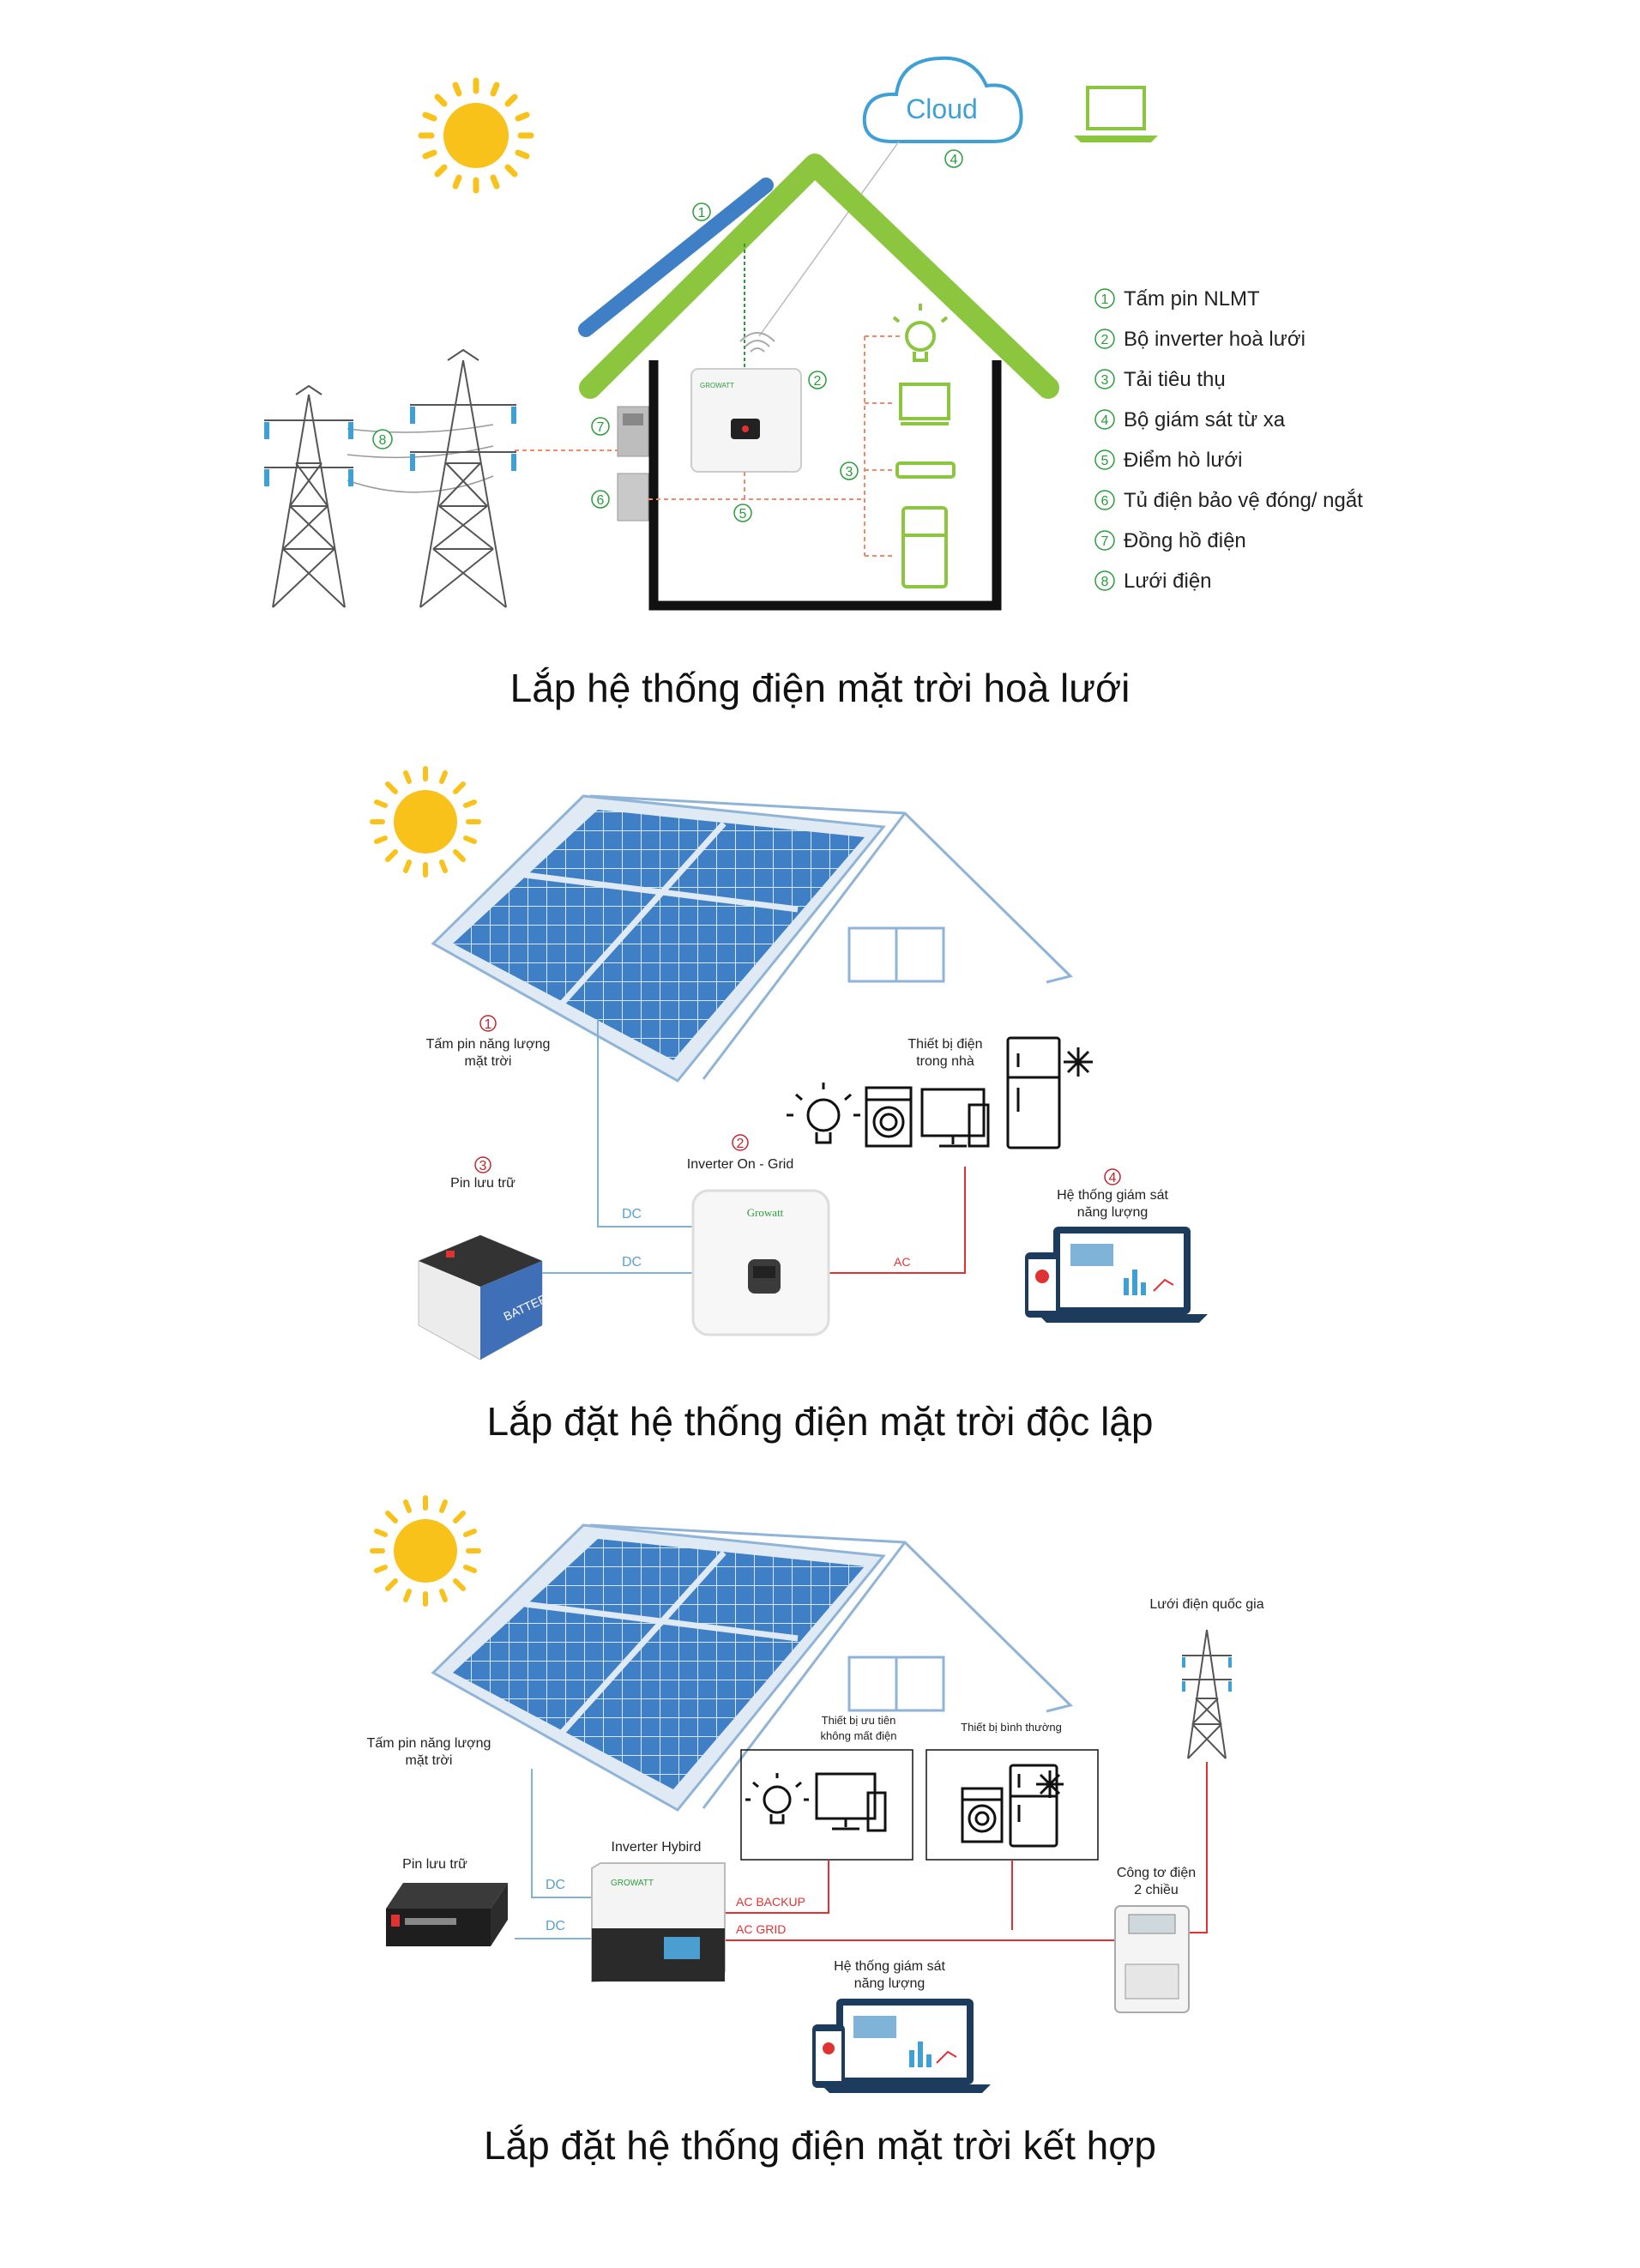 The height and width of the screenshot is (2268, 1640). I want to click on legend-text: Đồng hồ điện, so click(1185, 541).